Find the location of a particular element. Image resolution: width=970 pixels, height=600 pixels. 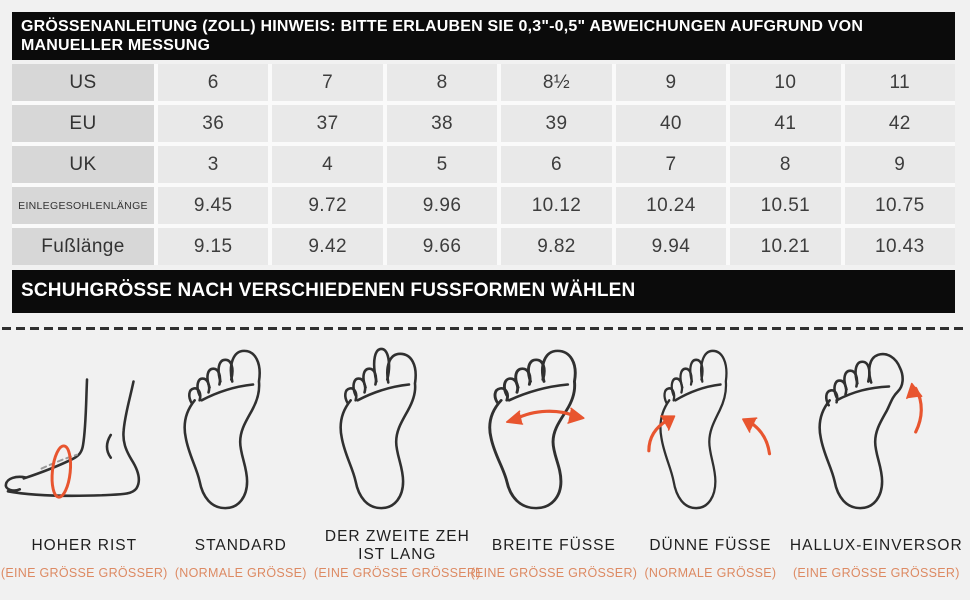

size-cell: 9.96 is located at coordinates (442, 206).